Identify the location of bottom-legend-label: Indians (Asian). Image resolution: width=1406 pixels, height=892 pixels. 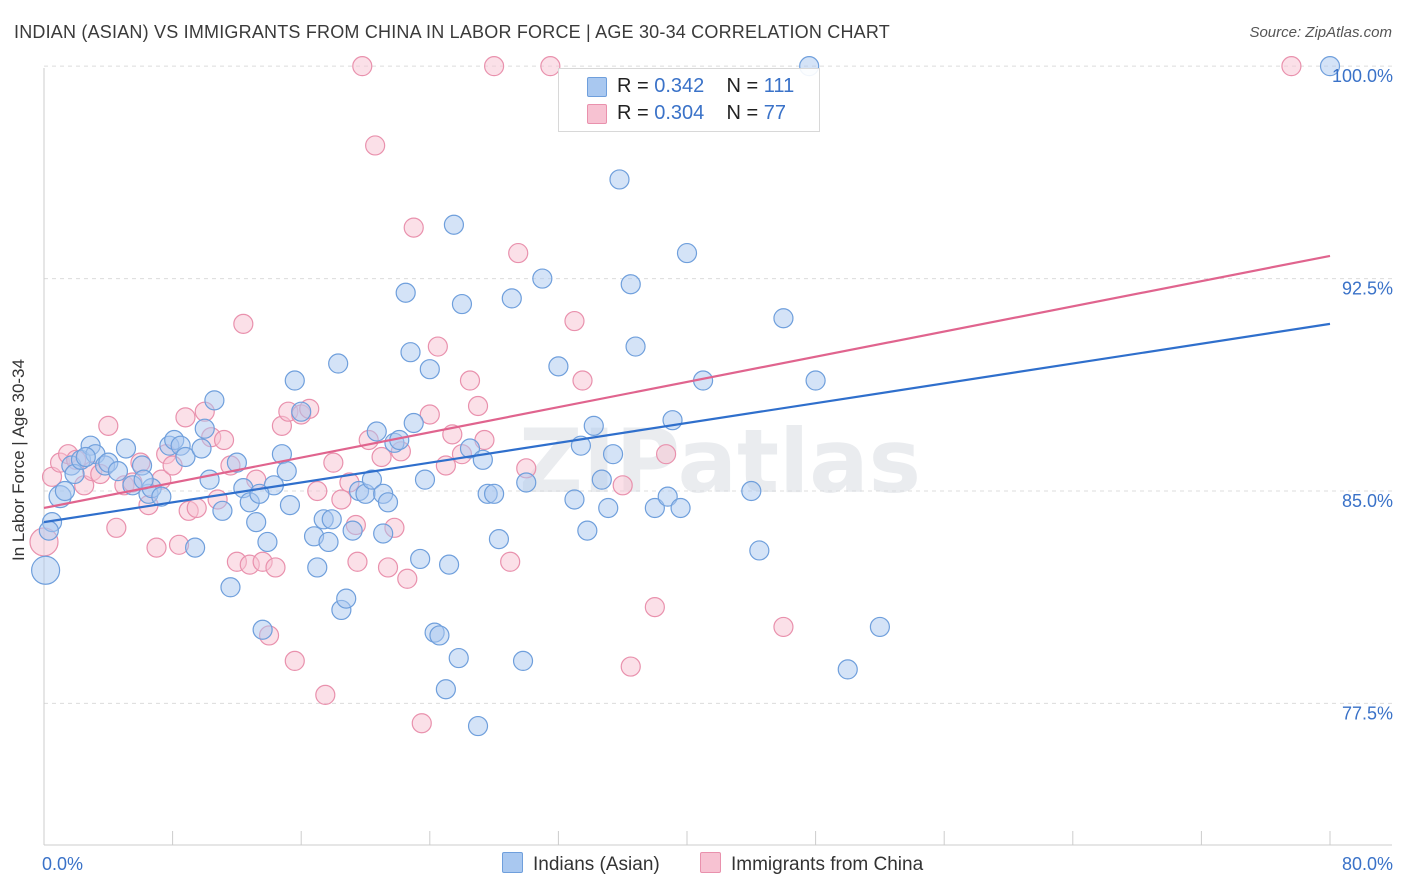
(596, 864).